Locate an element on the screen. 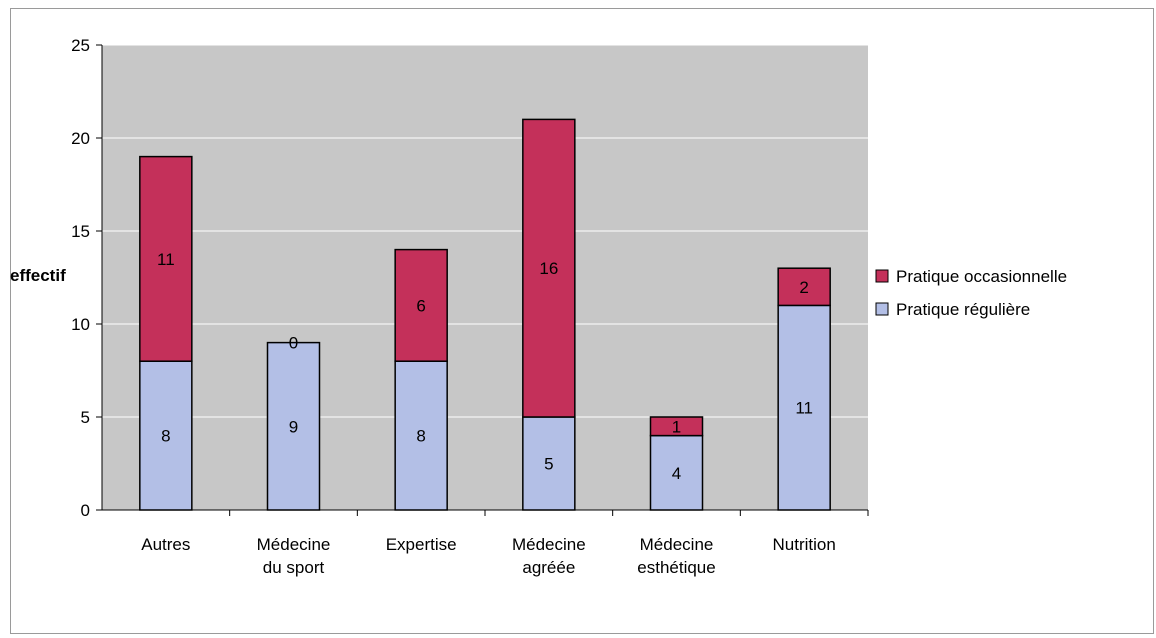 This screenshot has height=638, width=1156. legend-label: Pratique occasionnelle is located at coordinates (981, 276).